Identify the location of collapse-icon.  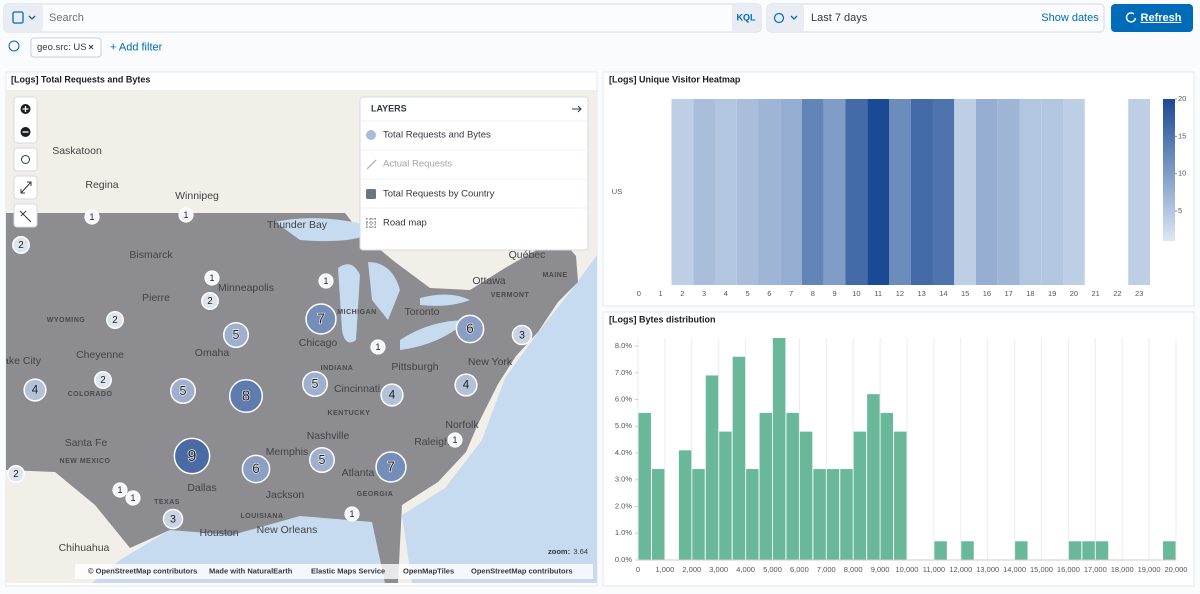
(577, 109).